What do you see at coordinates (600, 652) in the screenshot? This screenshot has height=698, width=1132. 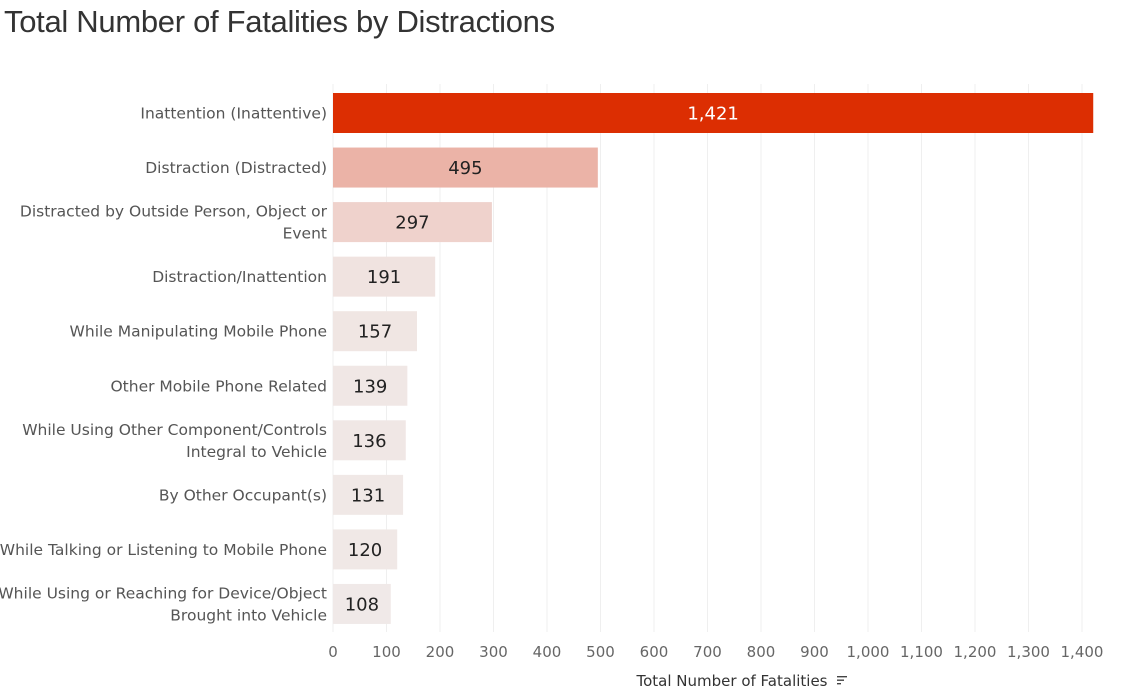 I see `x-tick-label: 500` at bounding box center [600, 652].